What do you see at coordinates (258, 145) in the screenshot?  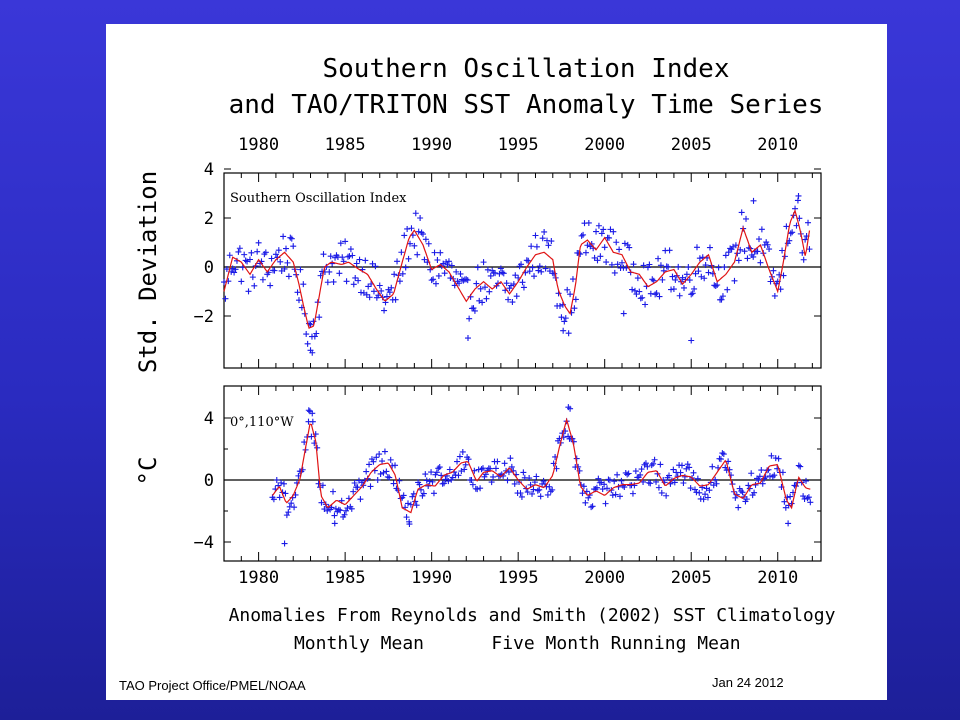 I see `top-x-tick-label: 1980` at bounding box center [258, 145].